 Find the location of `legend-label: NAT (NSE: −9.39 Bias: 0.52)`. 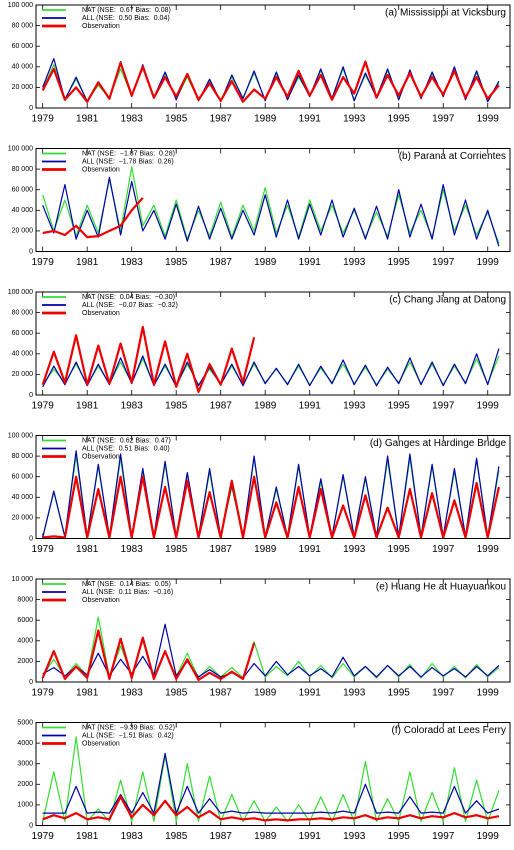

legend-label: NAT (NSE: −9.39 Bias: 0.52) is located at coordinates (128, 727).